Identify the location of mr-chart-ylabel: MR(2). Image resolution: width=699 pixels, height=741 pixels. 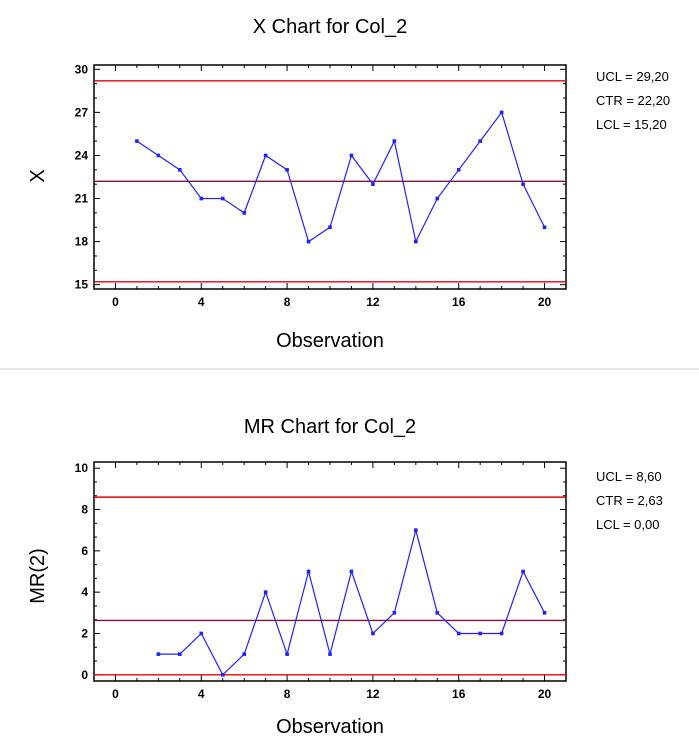
(38, 576).